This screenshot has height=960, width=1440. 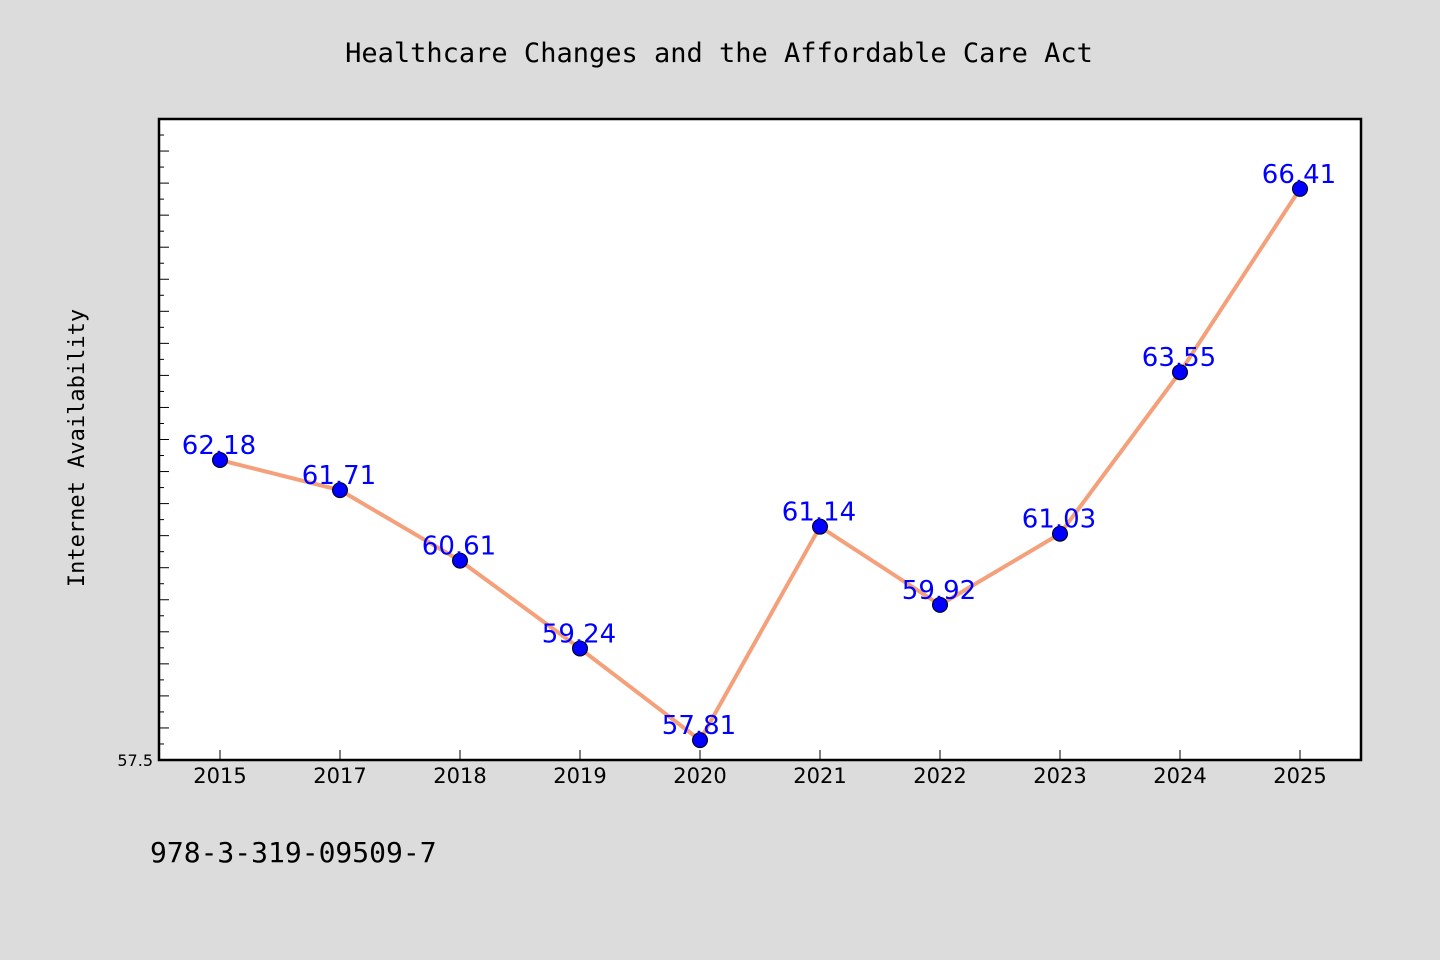 I want to click on x-tick-label: 2018, so click(x=459, y=776).